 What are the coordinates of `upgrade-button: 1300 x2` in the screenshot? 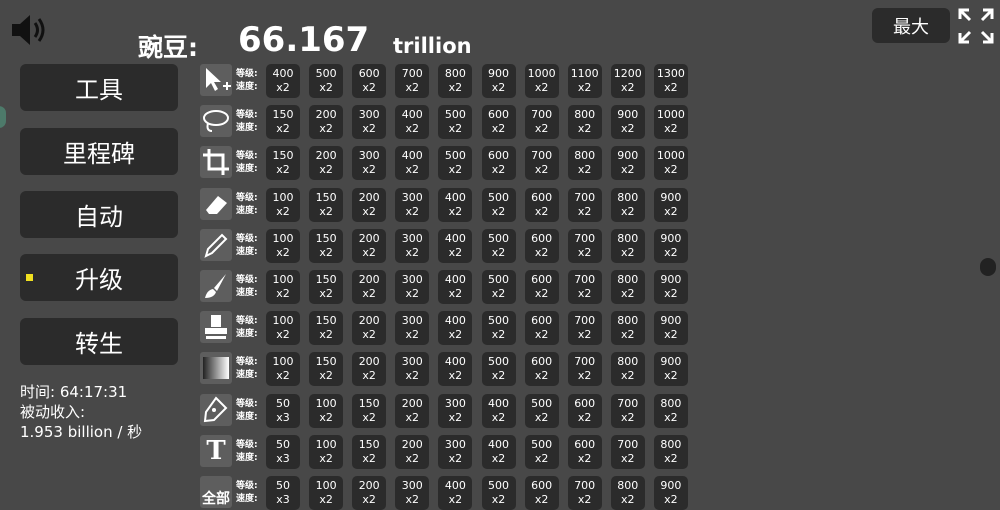 It's located at (670, 81).